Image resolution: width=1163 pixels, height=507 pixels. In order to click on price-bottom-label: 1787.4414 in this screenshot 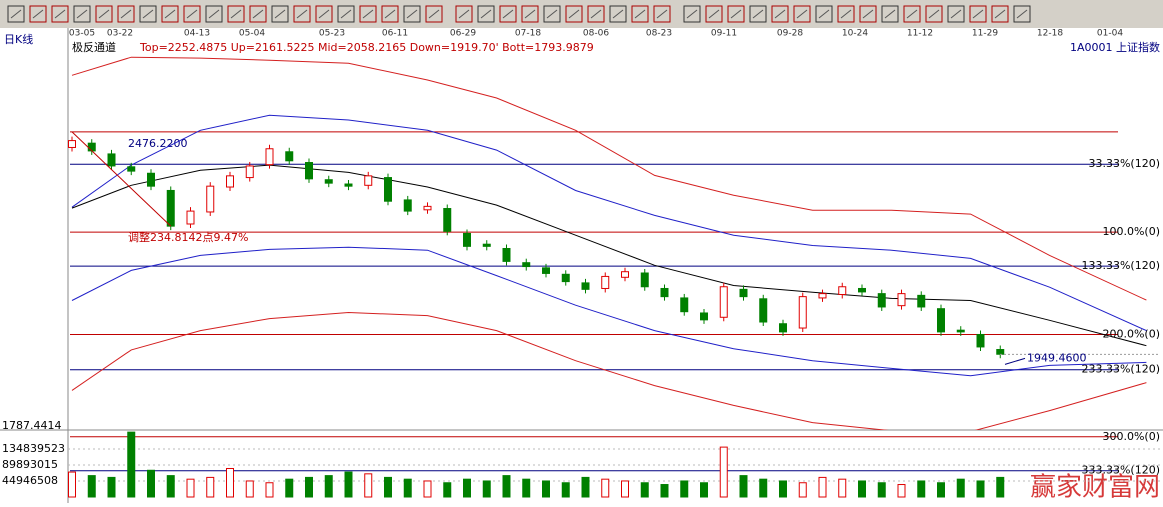, I will do `click(32, 425)`.